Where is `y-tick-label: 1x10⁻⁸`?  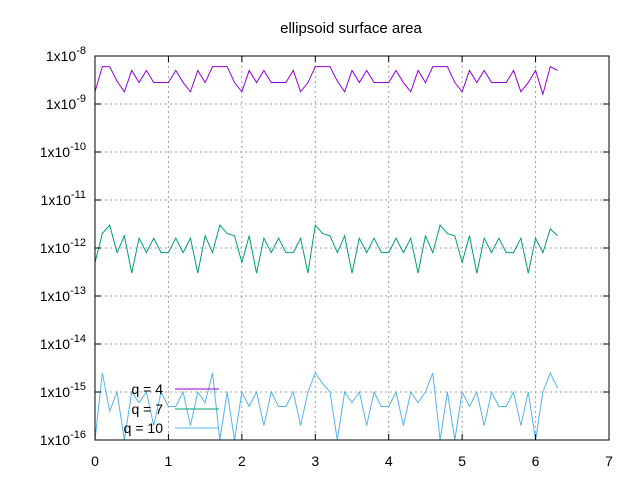 y-tick-label: 1x10⁻⁸ is located at coordinates (66, 54).